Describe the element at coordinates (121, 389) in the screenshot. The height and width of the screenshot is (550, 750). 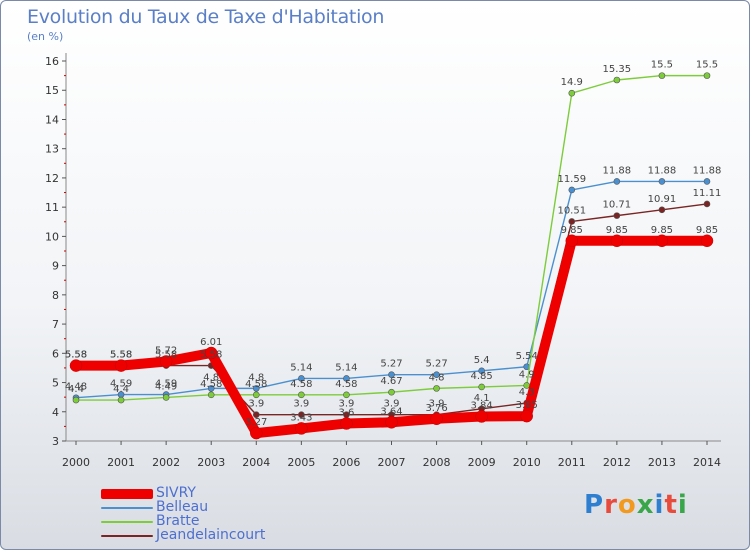
I see `data-label-bratte: 4.4` at that location.